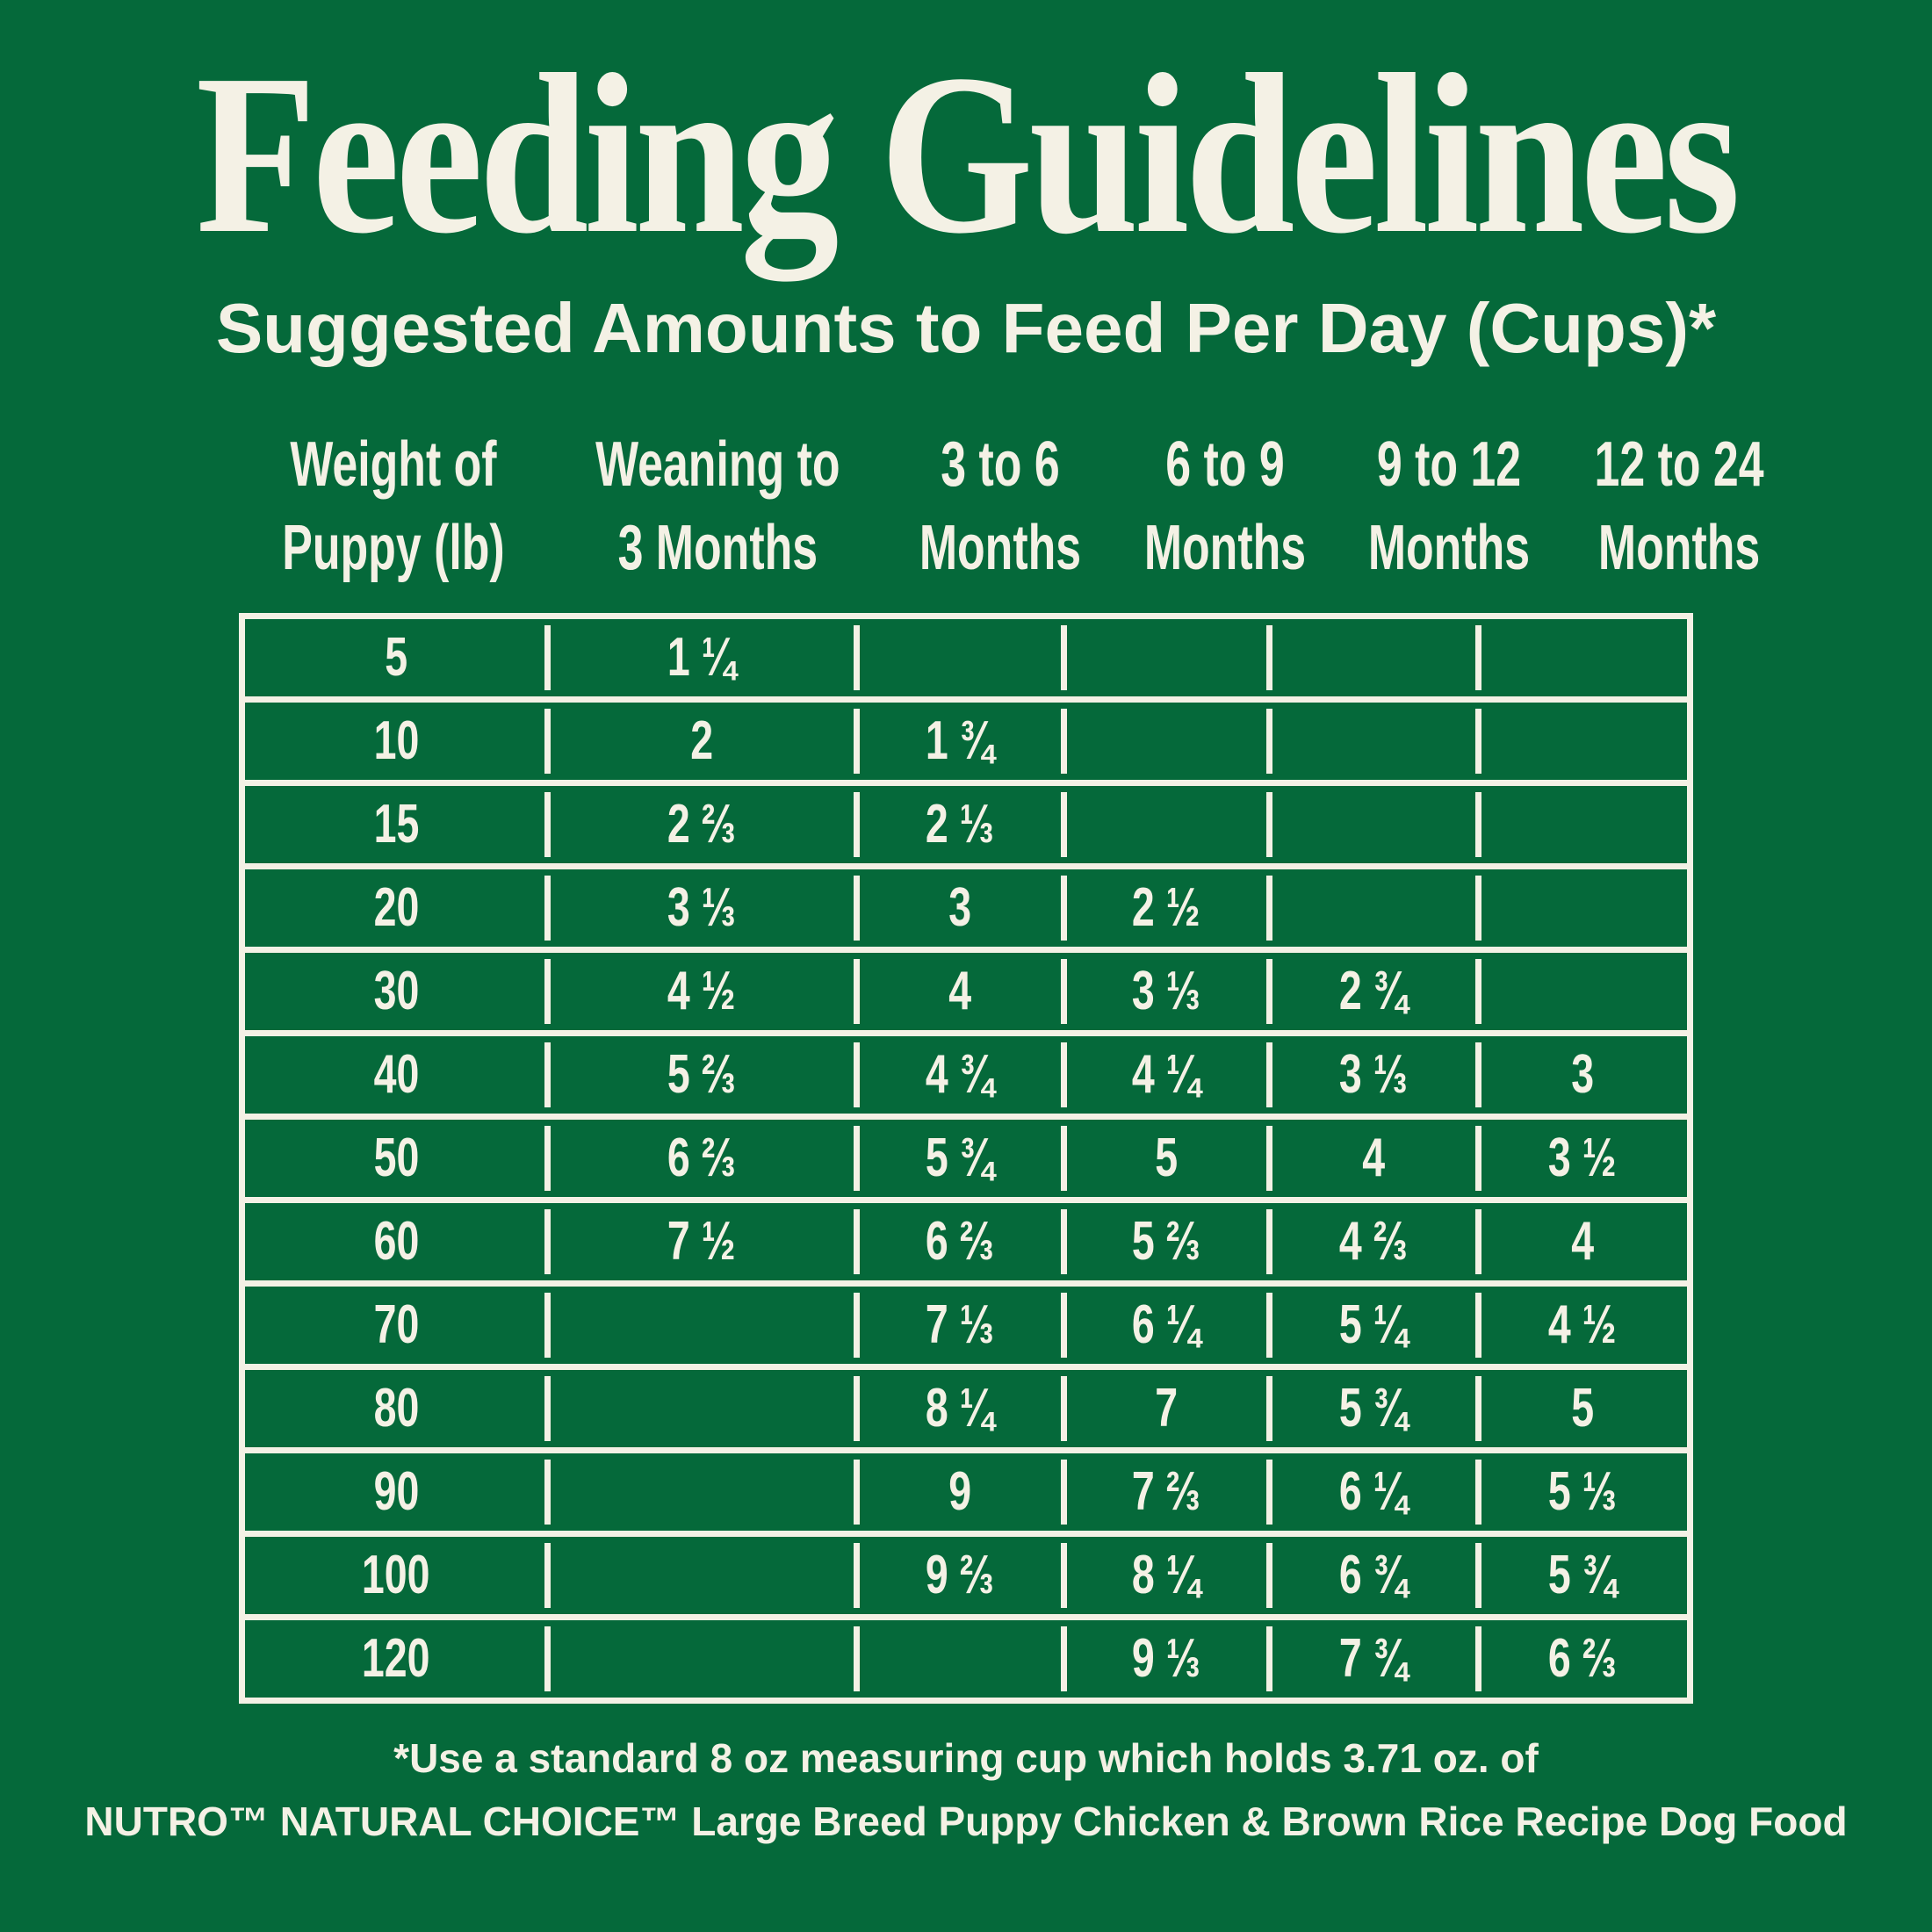 The image size is (1932, 1932). What do you see at coordinates (396, 1242) in the screenshot?
I see `weight-value: 60` at bounding box center [396, 1242].